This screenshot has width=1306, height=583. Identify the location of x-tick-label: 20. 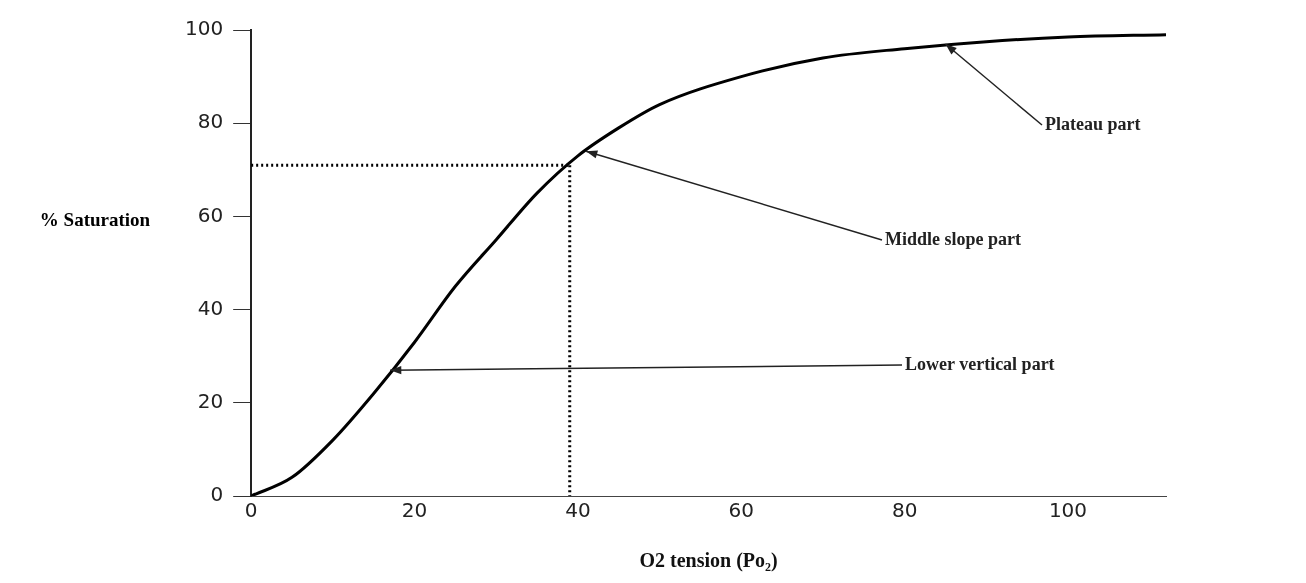
(414, 510).